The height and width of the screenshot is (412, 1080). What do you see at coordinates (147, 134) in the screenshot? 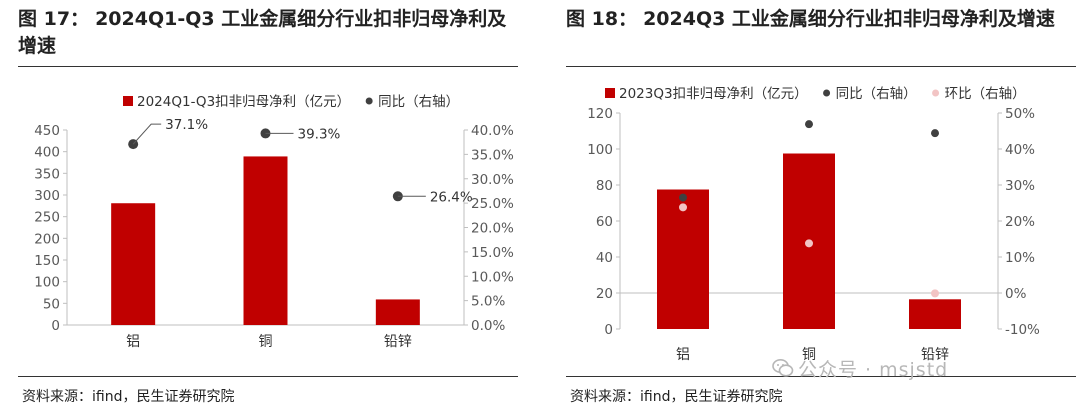
I see `data-label-leader` at bounding box center [147, 134].